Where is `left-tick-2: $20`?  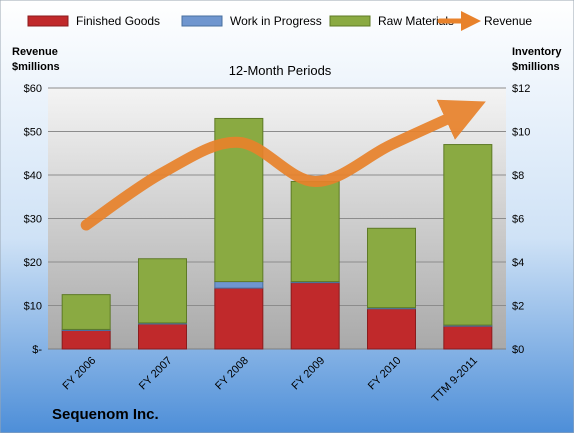 left-tick-2: $20 is located at coordinates (33, 263).